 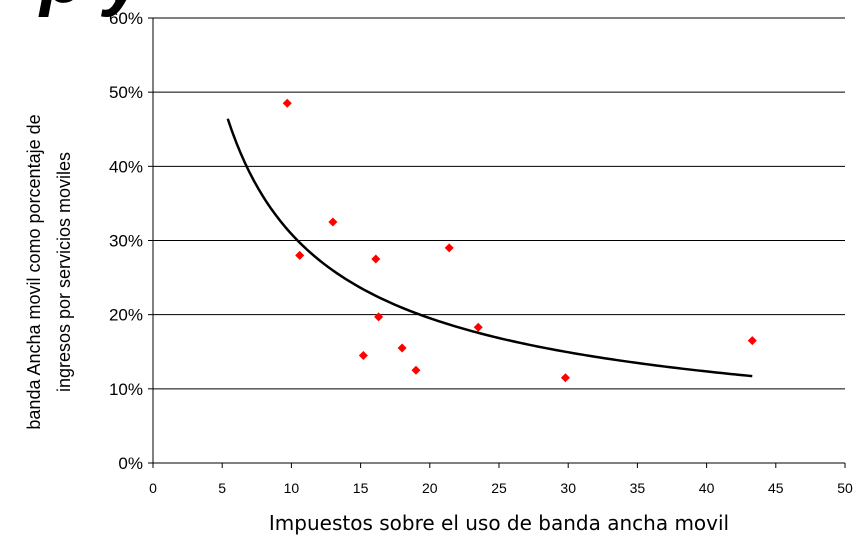 I want to click on x-tick-label: 35, so click(x=638, y=488).